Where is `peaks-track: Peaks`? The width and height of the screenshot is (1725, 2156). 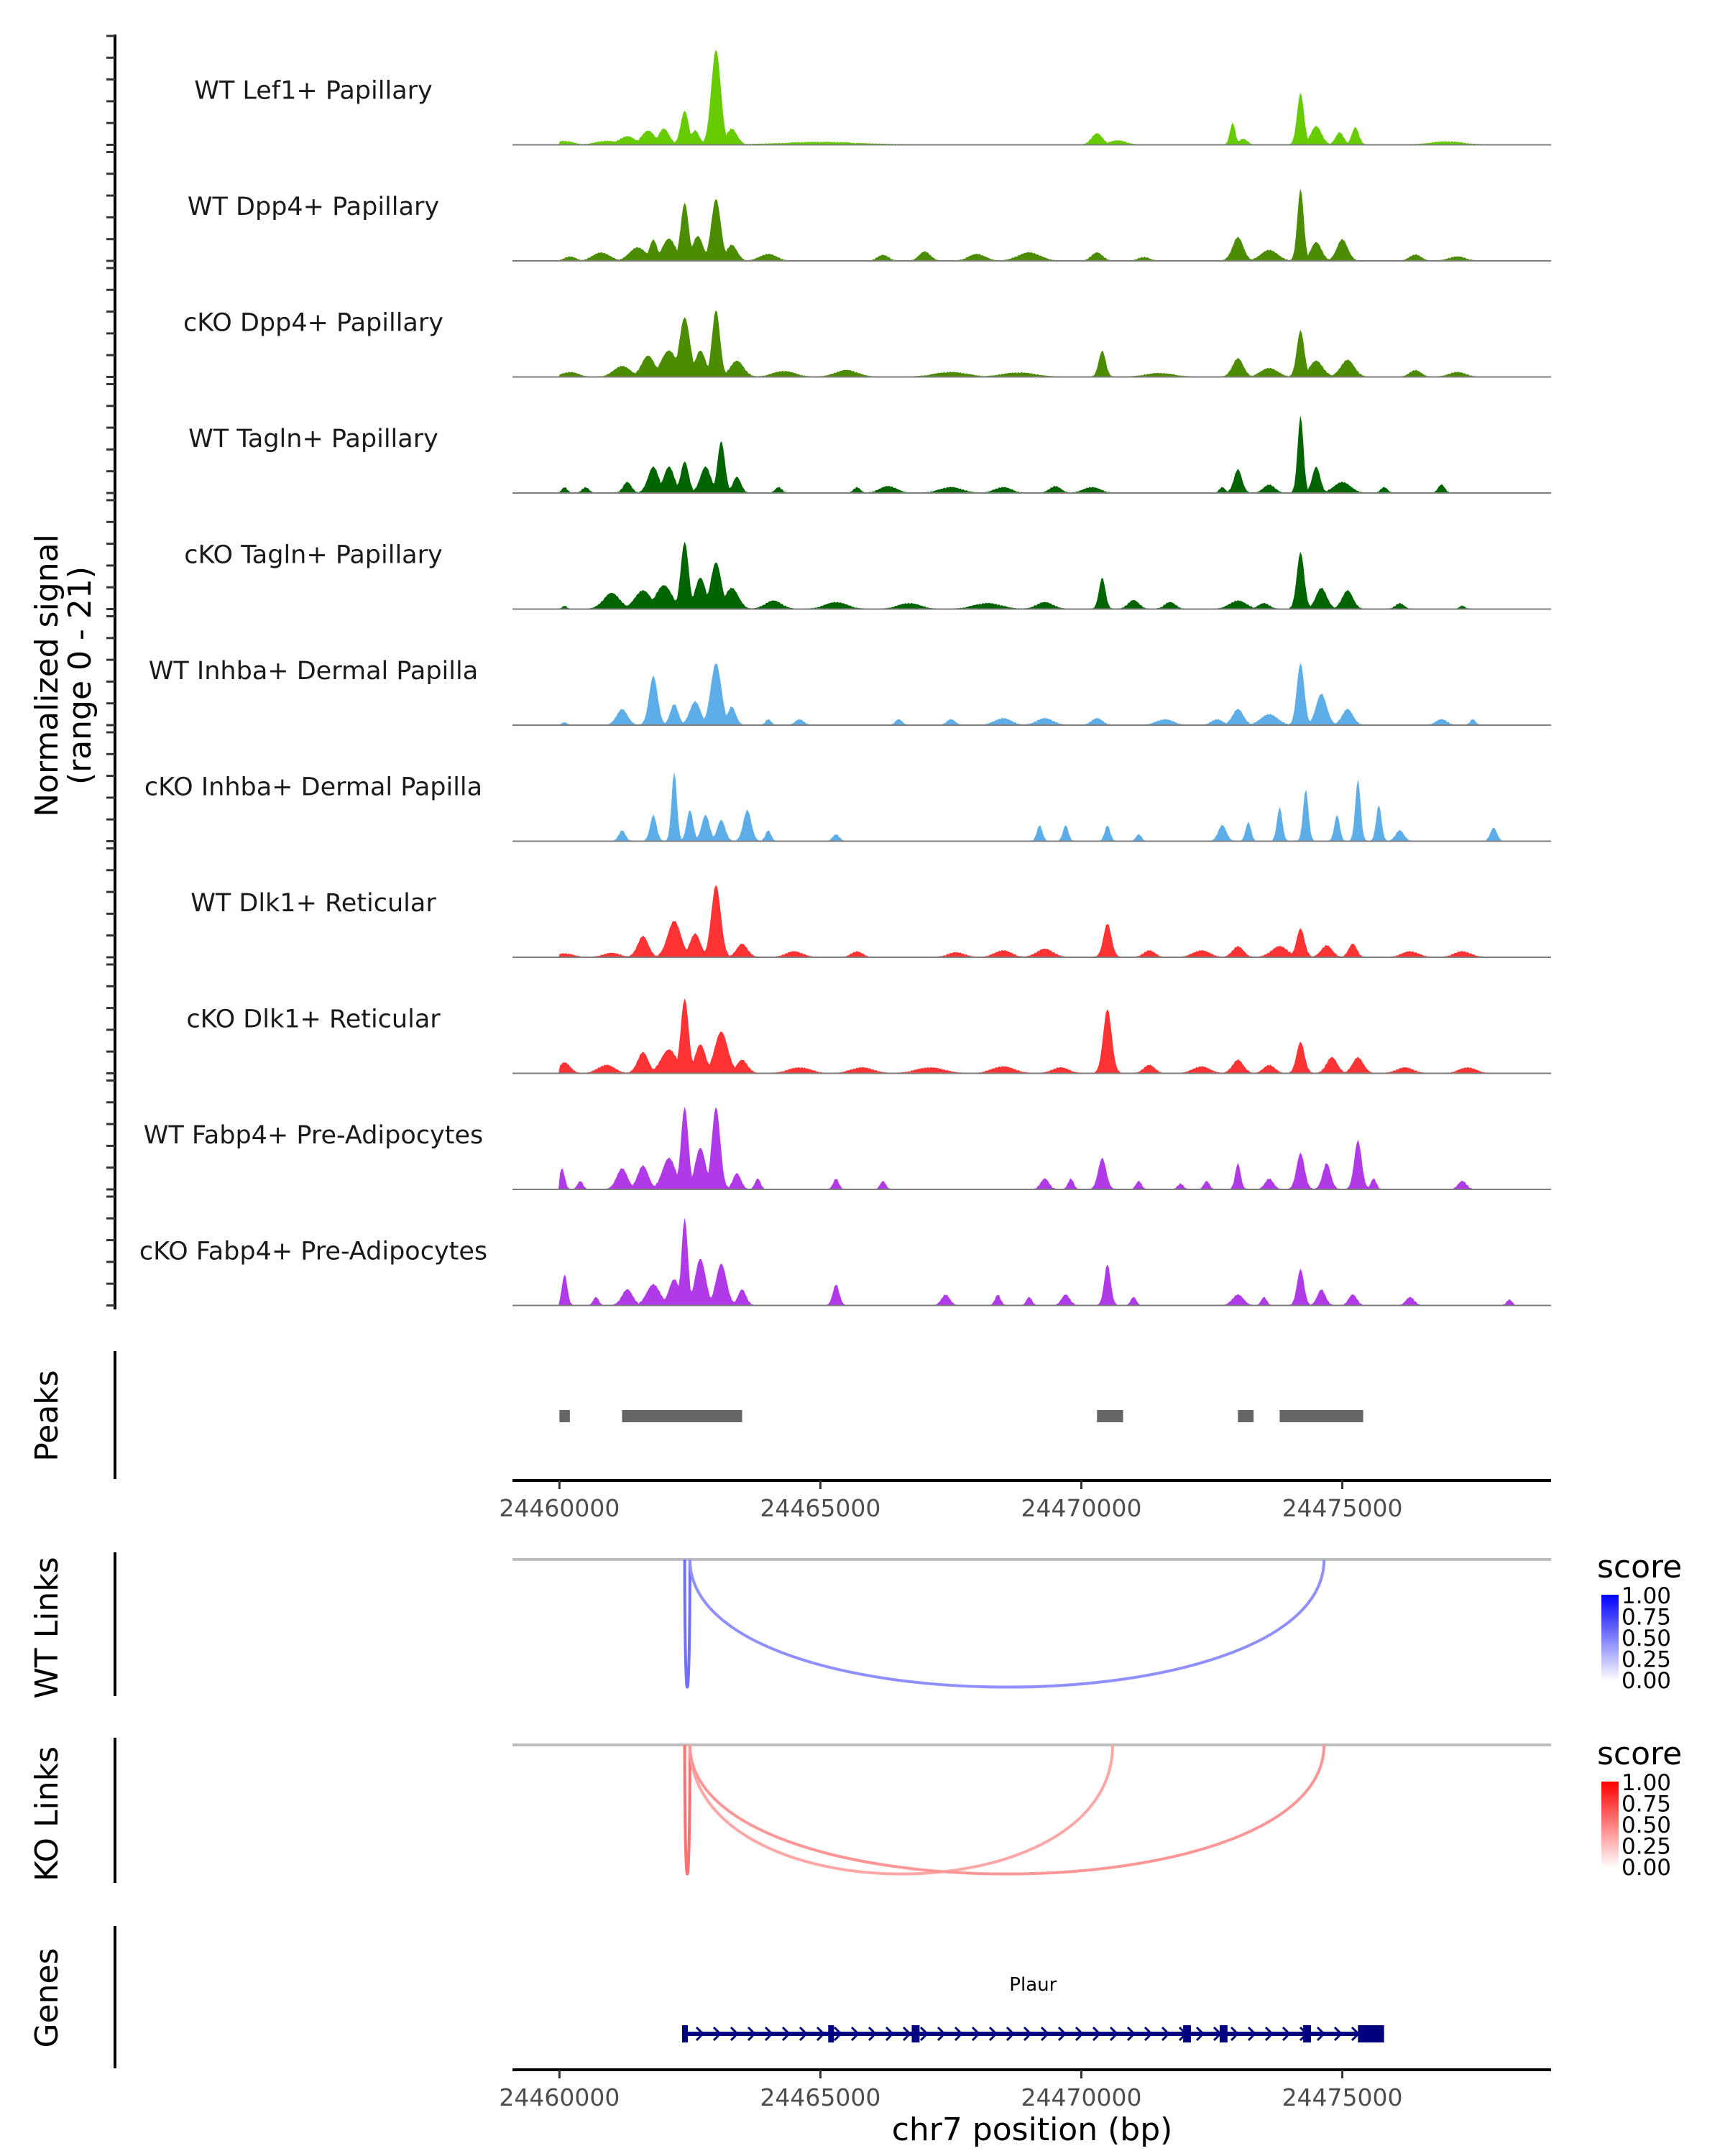
peaks-track: Peaks is located at coordinates (696, 1415).